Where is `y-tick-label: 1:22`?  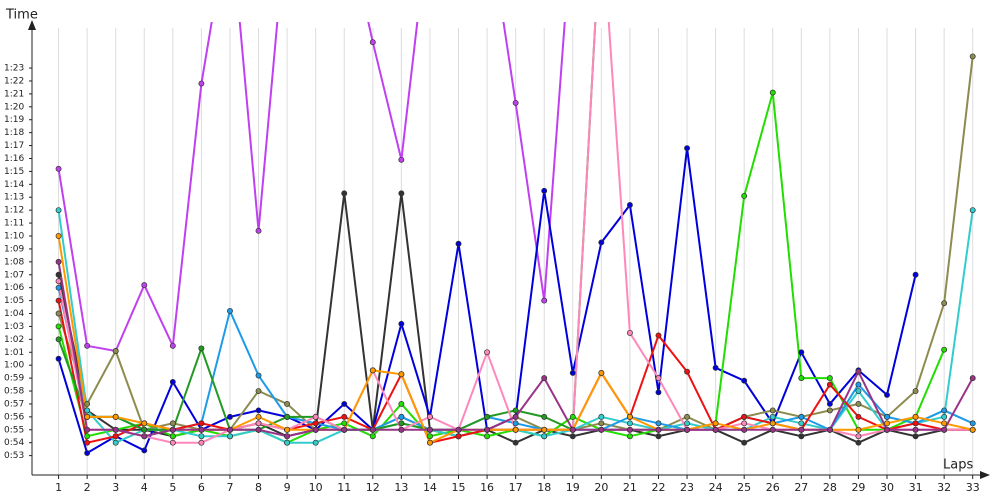
y-tick-label: 1:22 is located at coordinates (14, 81).